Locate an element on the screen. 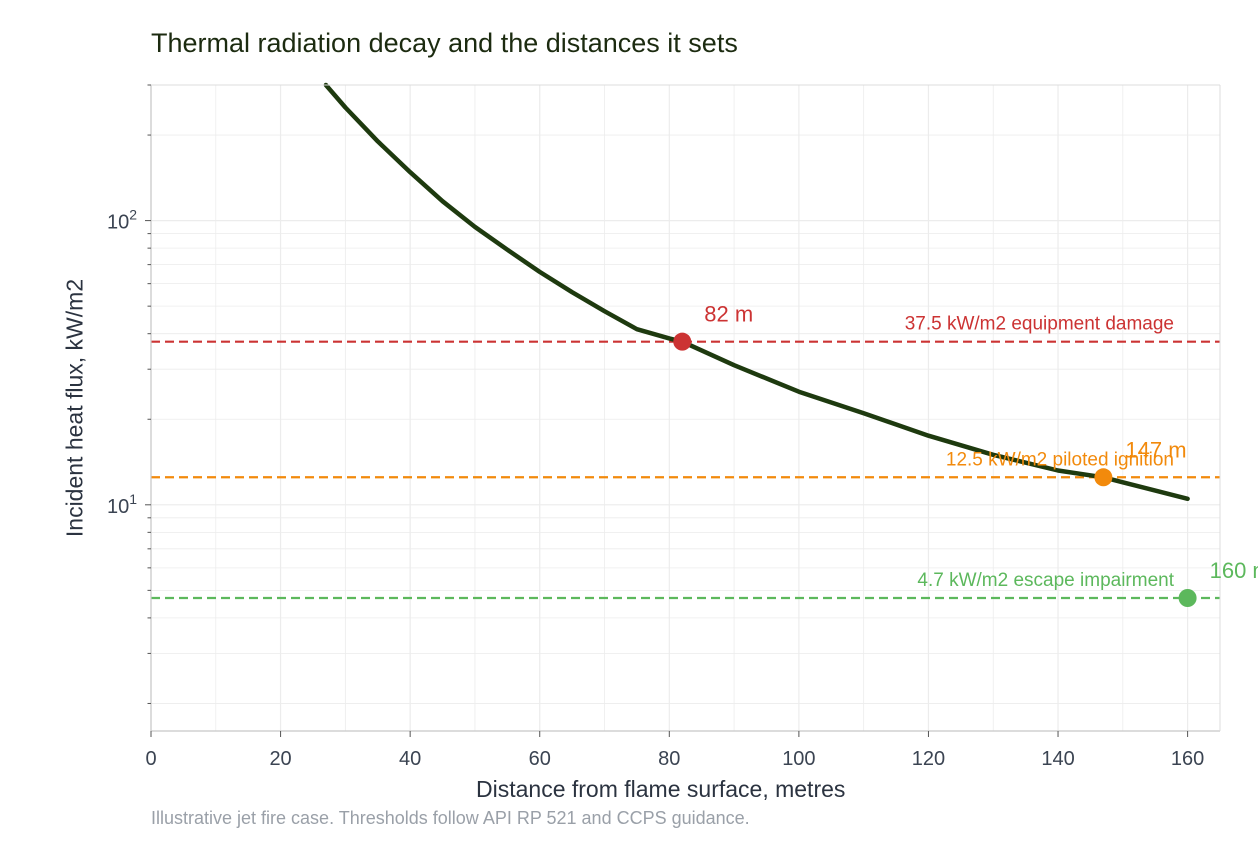 Image resolution: width=1258 pixels, height=850 pixels. x-tick-label: 60 is located at coordinates (540, 759).